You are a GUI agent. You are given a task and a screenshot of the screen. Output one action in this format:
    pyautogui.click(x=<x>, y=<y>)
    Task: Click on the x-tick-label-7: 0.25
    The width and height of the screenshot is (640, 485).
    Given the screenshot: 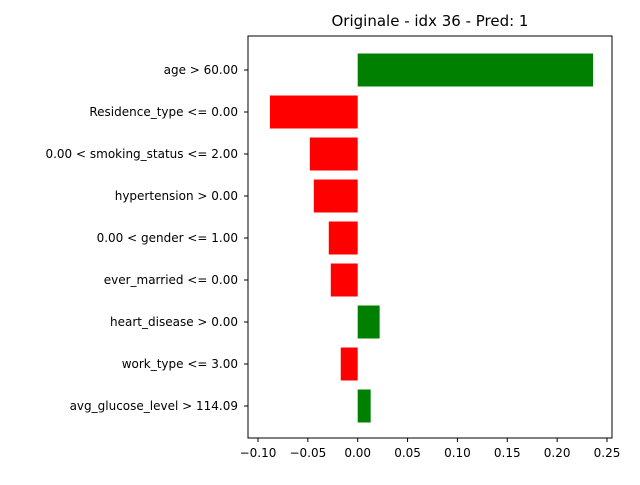 What is the action you would take?
    pyautogui.click(x=607, y=453)
    